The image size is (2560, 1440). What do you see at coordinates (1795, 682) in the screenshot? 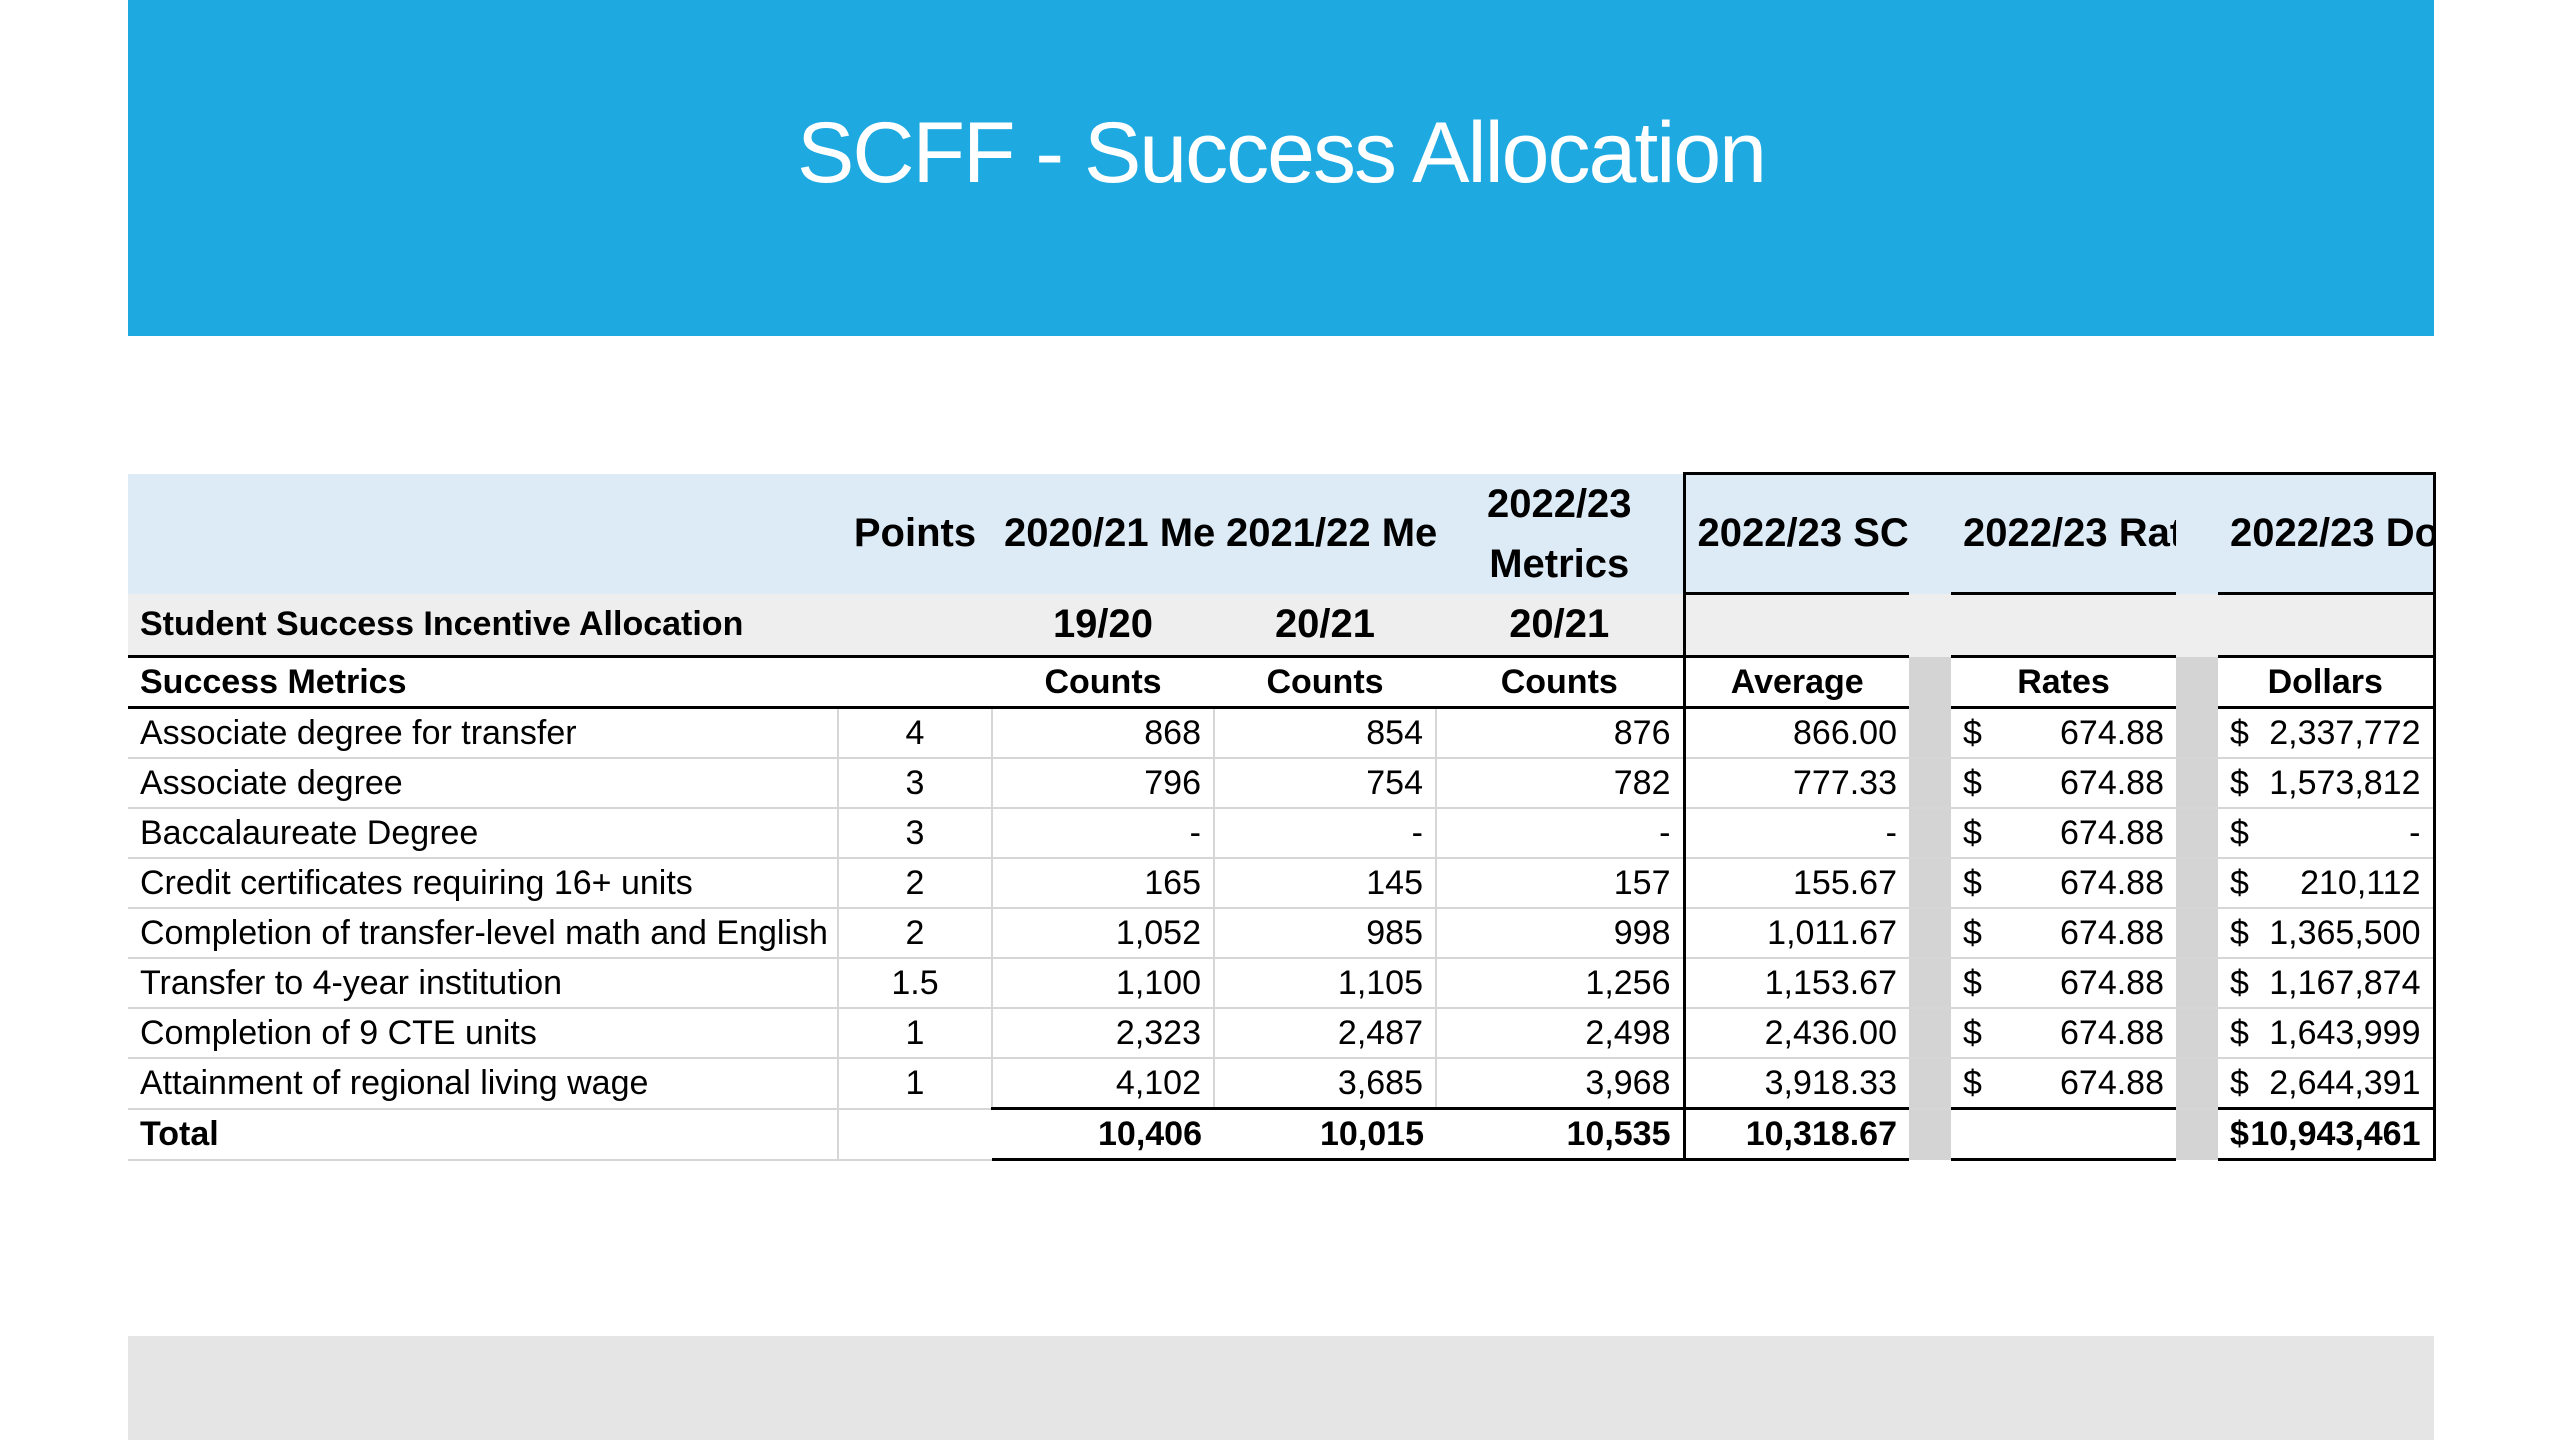
I see `col-average: Average` at bounding box center [1795, 682].